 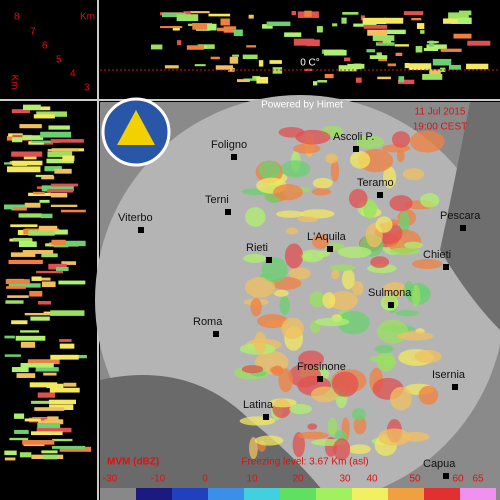 What do you see at coordinates (298, 487) in the screenshot?
I see `legend: -30 -10 0 10 20 30 40 50 60 65` at bounding box center [298, 487].